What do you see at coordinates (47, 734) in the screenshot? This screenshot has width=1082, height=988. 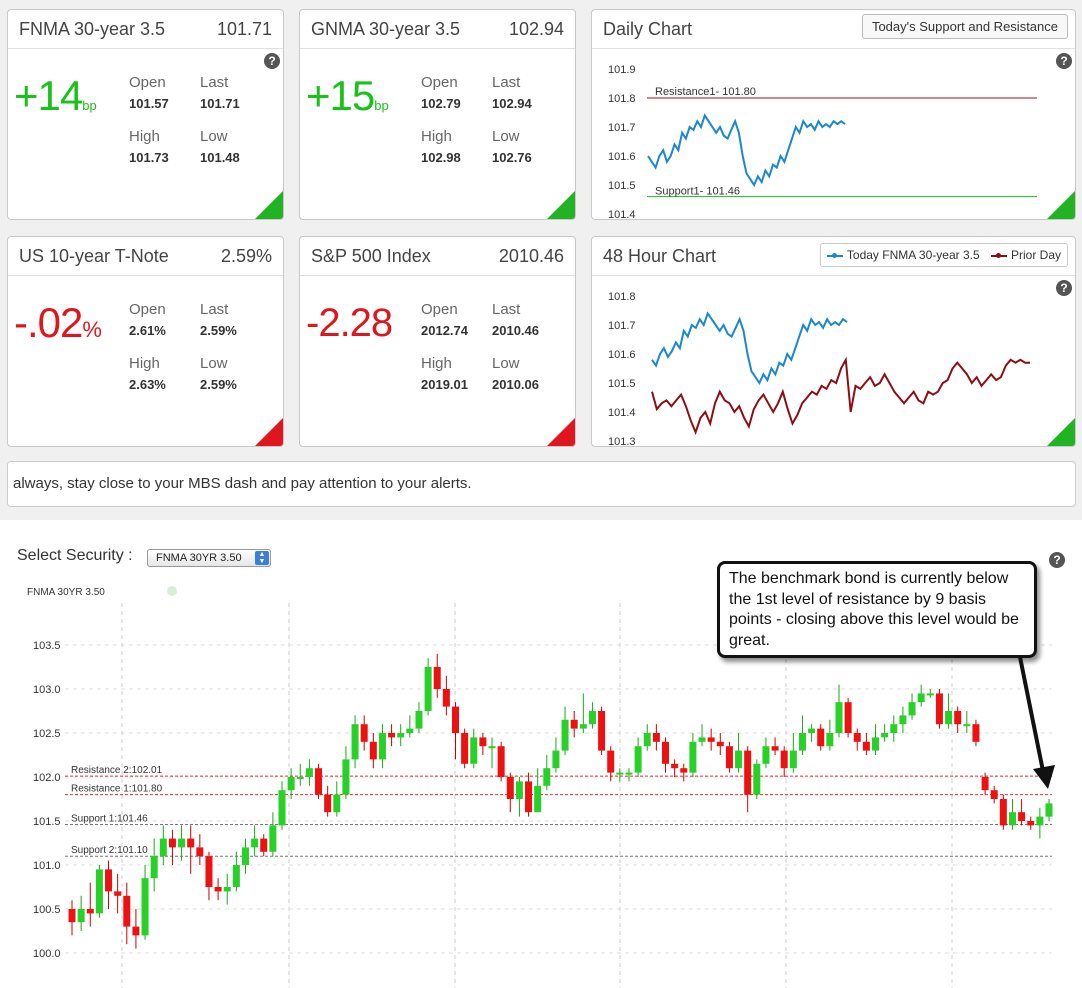 I see `y-tick-label: 102.5` at bounding box center [47, 734].